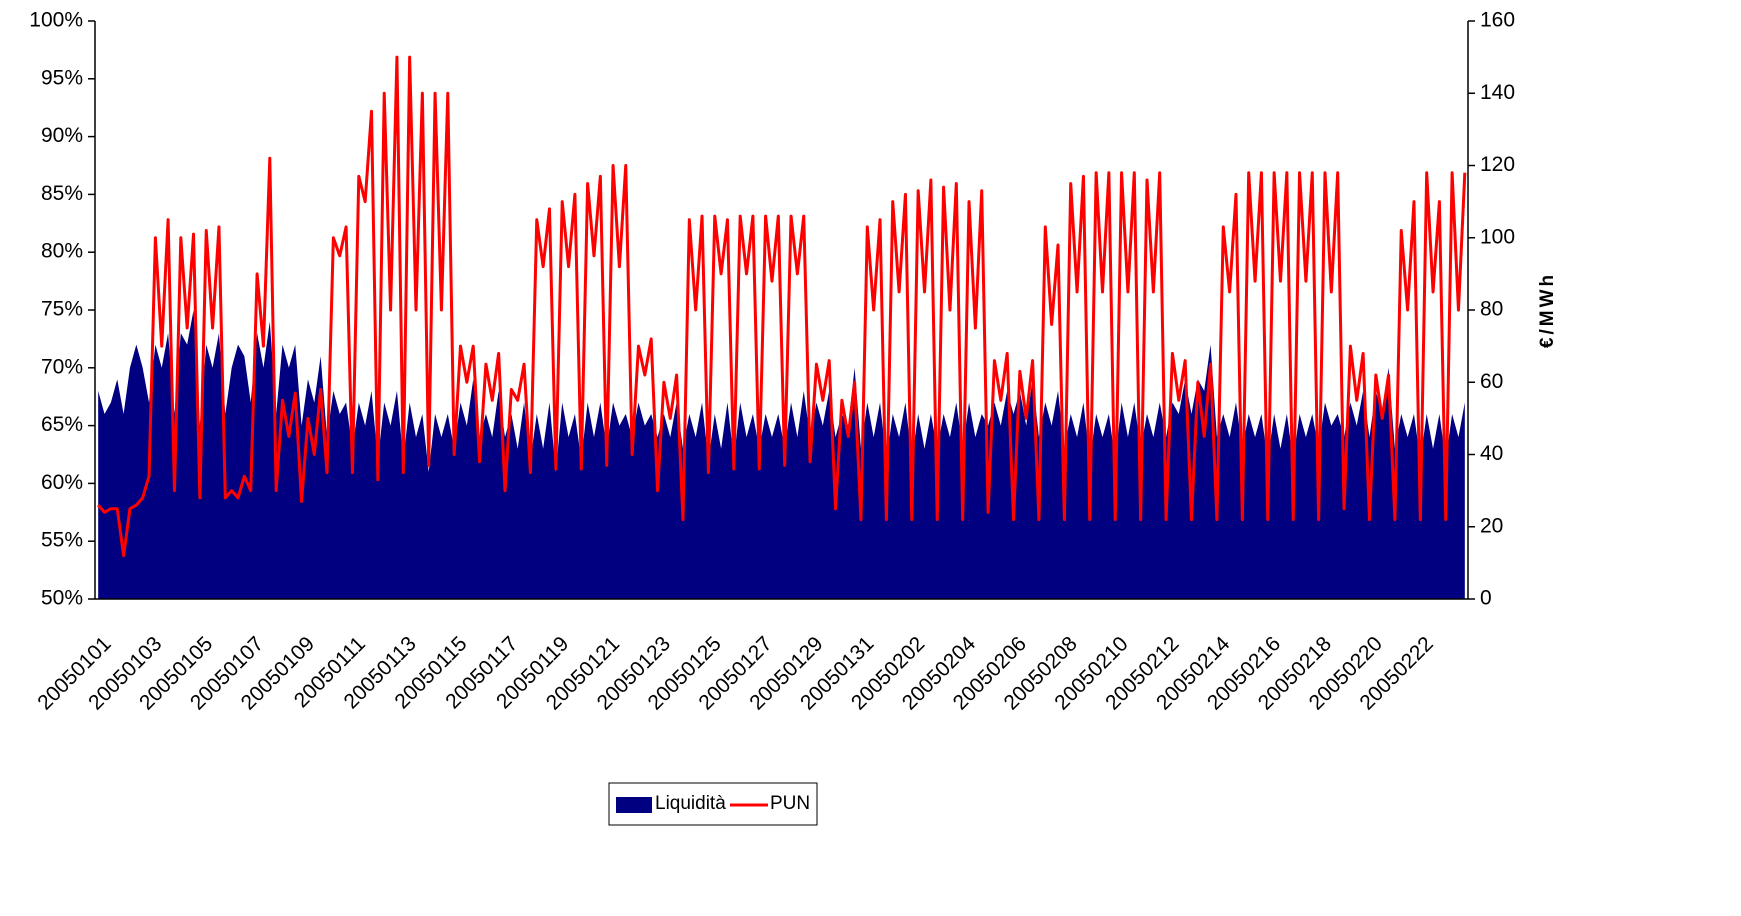 Image resolution: width=1741 pixels, height=916 pixels. I want to click on y-tick-label: 55%, so click(62, 540).